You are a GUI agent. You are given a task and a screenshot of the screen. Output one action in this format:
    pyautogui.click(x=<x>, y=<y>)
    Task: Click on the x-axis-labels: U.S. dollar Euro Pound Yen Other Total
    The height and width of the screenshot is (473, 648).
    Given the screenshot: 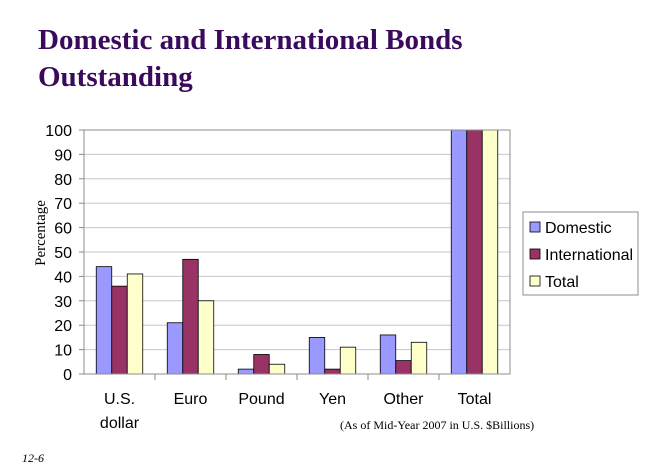 What is the action you would take?
    pyautogui.click(x=295, y=411)
    